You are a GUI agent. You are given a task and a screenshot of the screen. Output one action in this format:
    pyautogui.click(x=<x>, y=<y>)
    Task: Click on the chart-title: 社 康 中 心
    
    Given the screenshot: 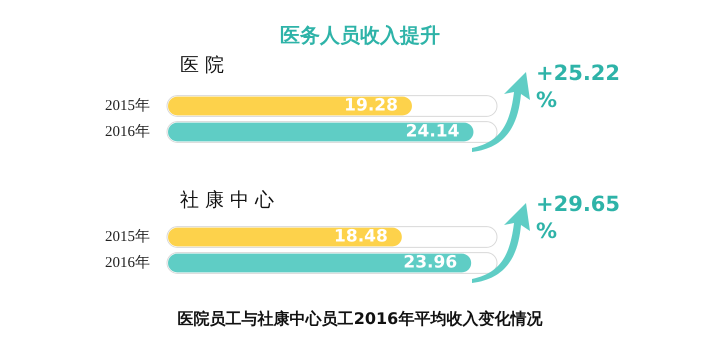 What is the action you would take?
    pyautogui.click(x=227, y=200)
    